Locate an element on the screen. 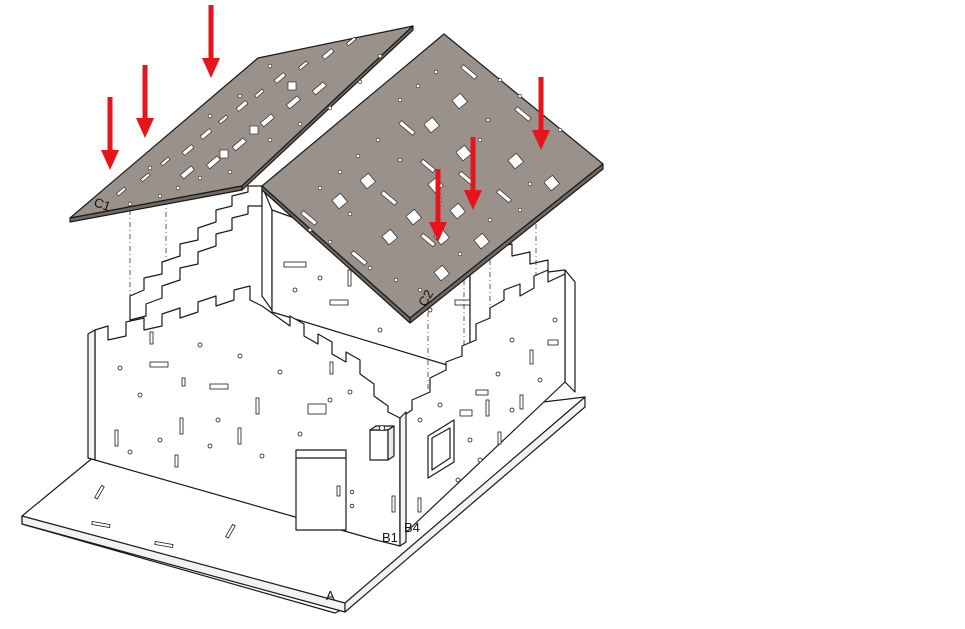  label-roof-c1: C1 is located at coordinates (102, 204).